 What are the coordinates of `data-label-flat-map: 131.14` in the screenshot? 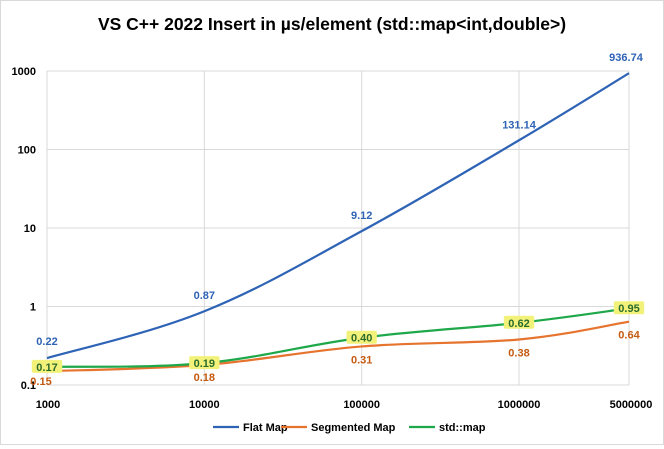 It's located at (519, 125).